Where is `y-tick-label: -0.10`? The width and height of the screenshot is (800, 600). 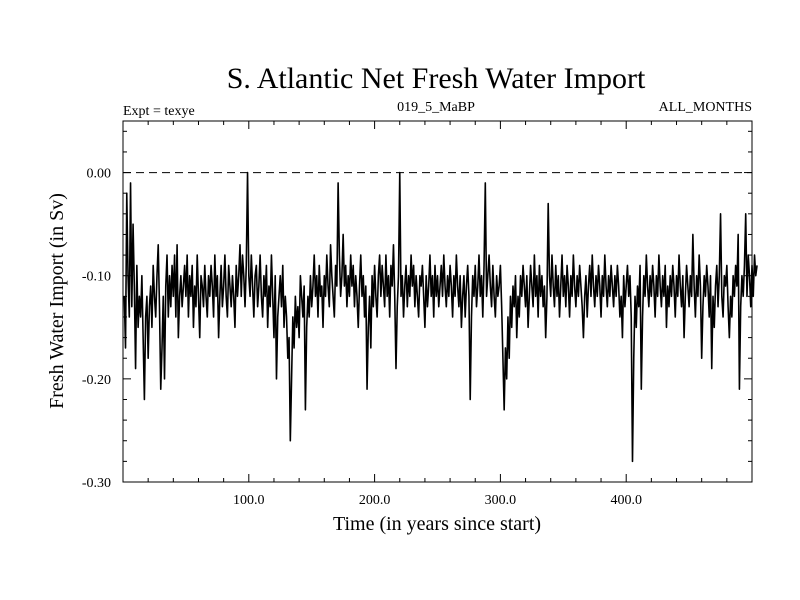 y-tick-label: -0.10 is located at coordinates (96, 277).